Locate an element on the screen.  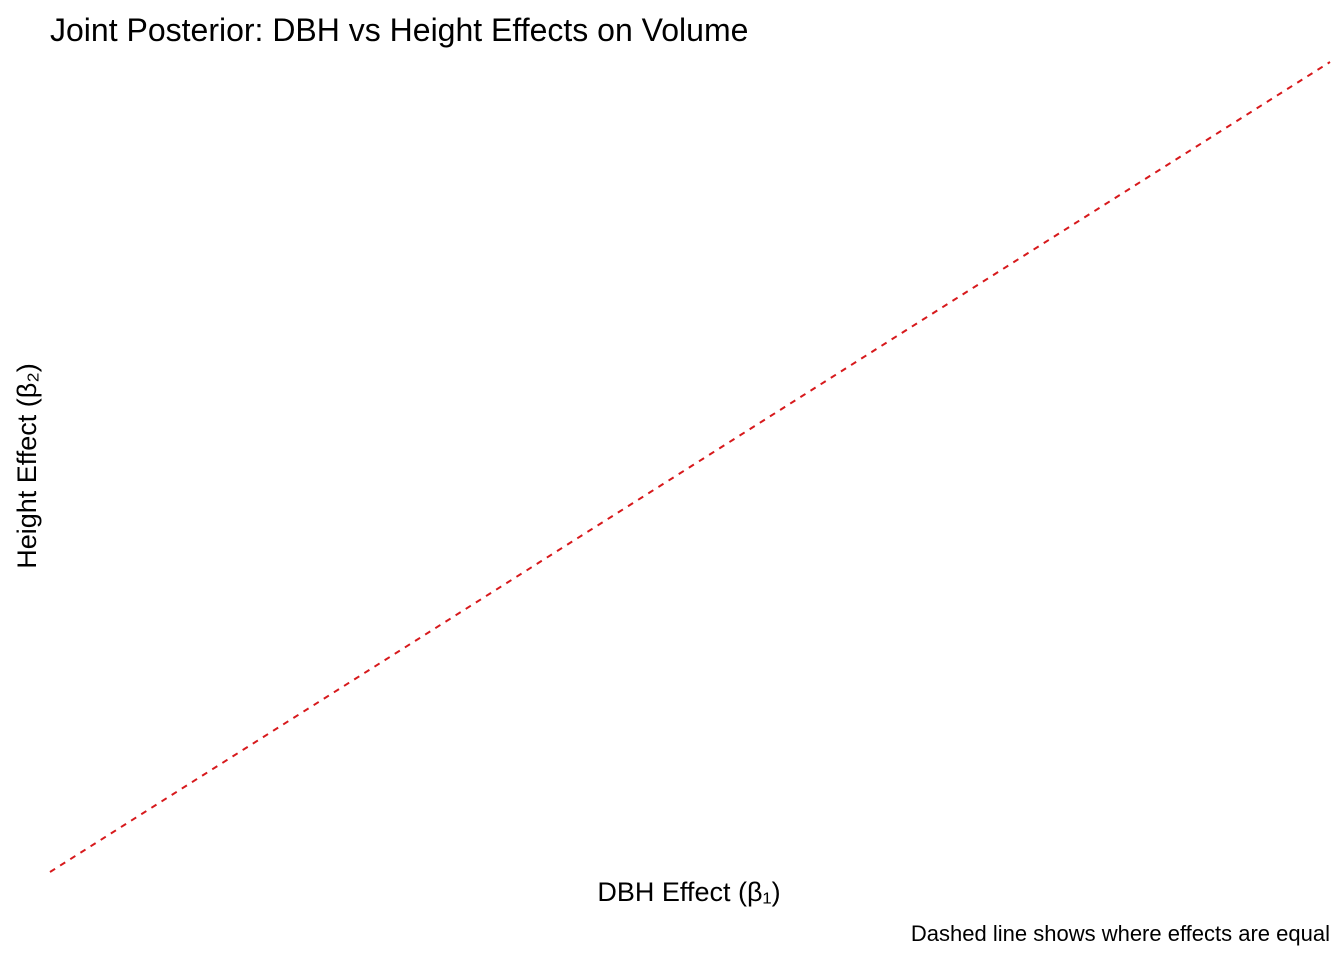
x-axis-label: DBH Effect (β₁) is located at coordinates (689, 892).